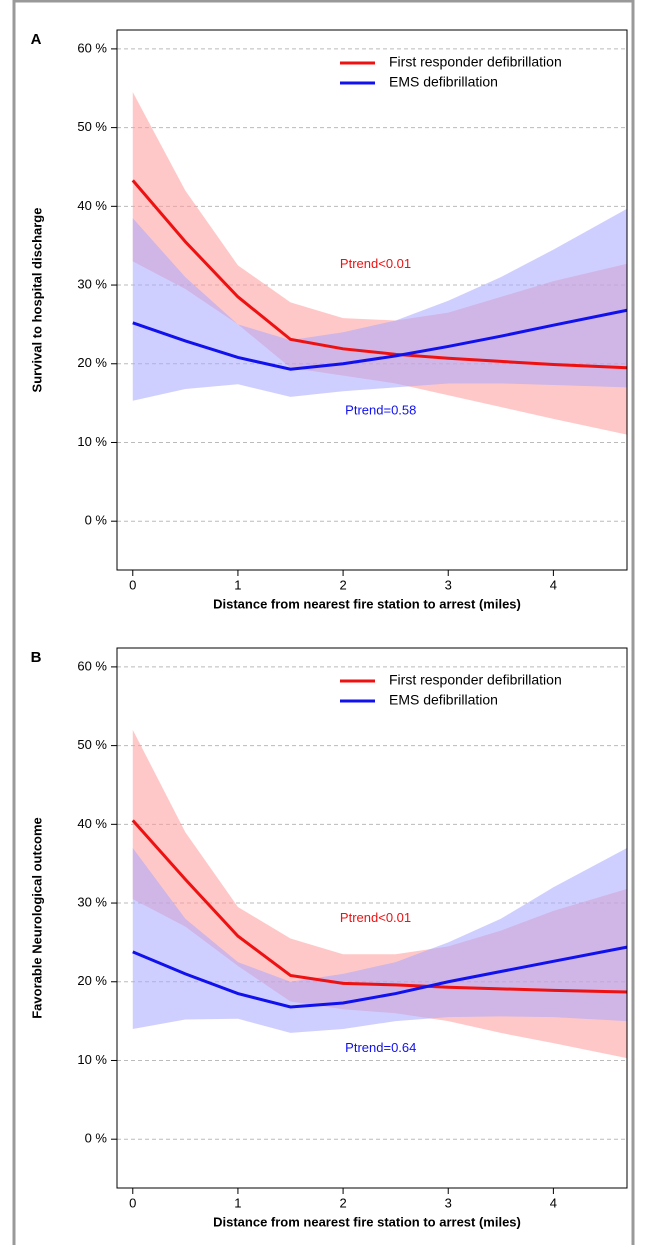 The width and height of the screenshot is (647, 1245). What do you see at coordinates (36, 39) in the screenshot?
I see `panel-label: A` at bounding box center [36, 39].